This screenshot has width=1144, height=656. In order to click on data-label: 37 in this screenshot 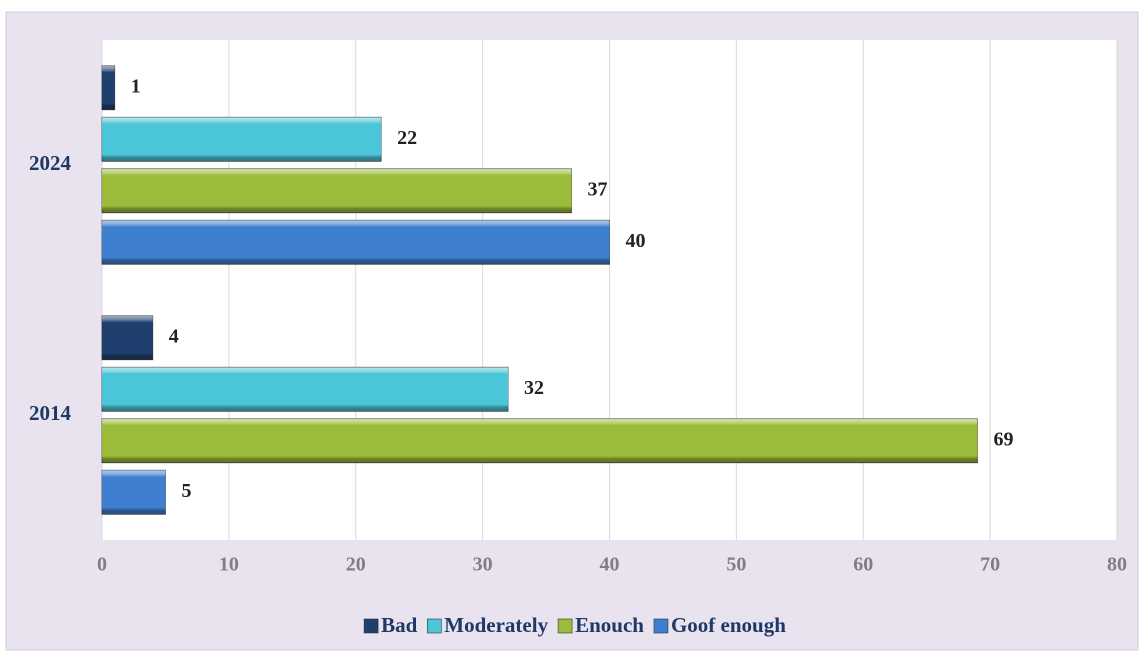, I will do `click(597, 189)`.